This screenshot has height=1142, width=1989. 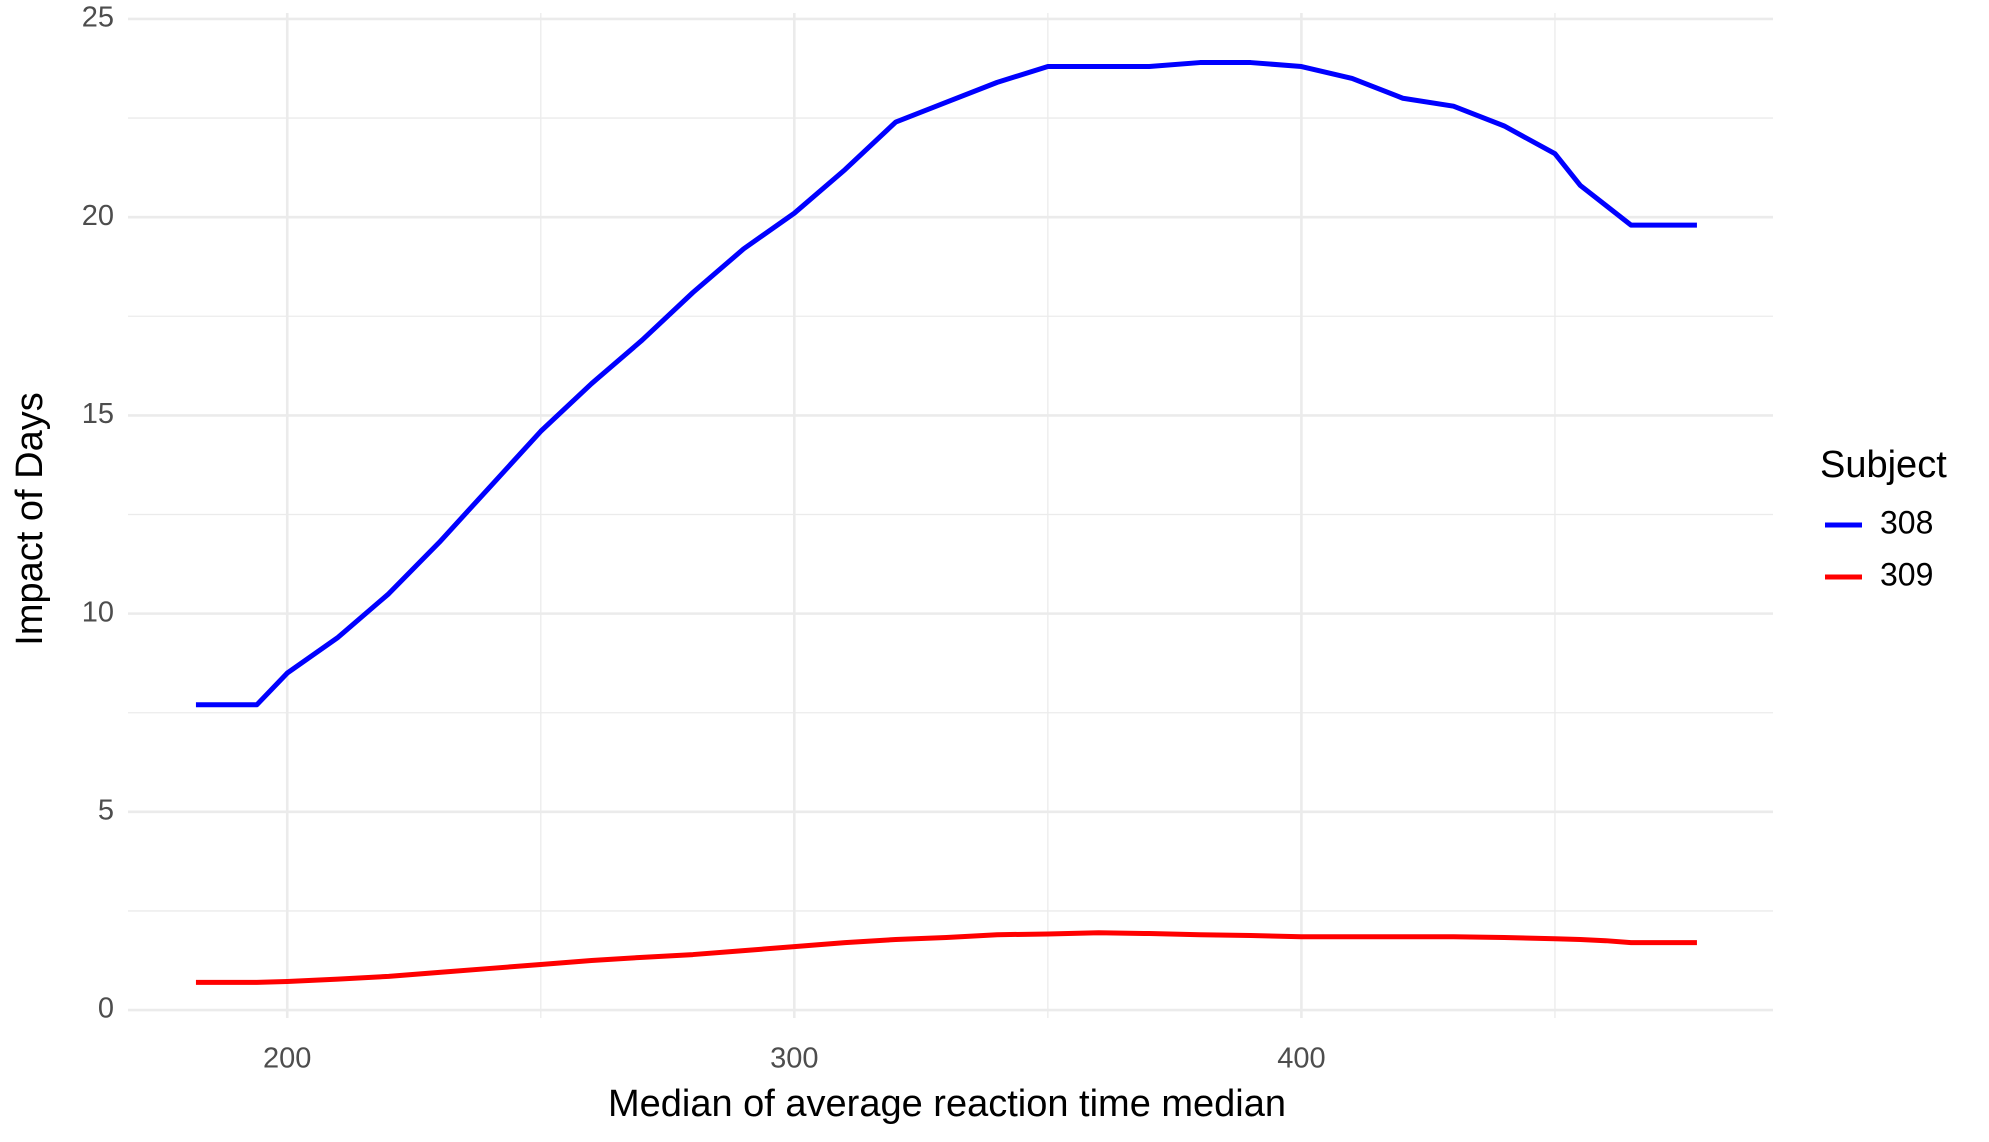 I want to click on data-line, so click(x=946, y=957).